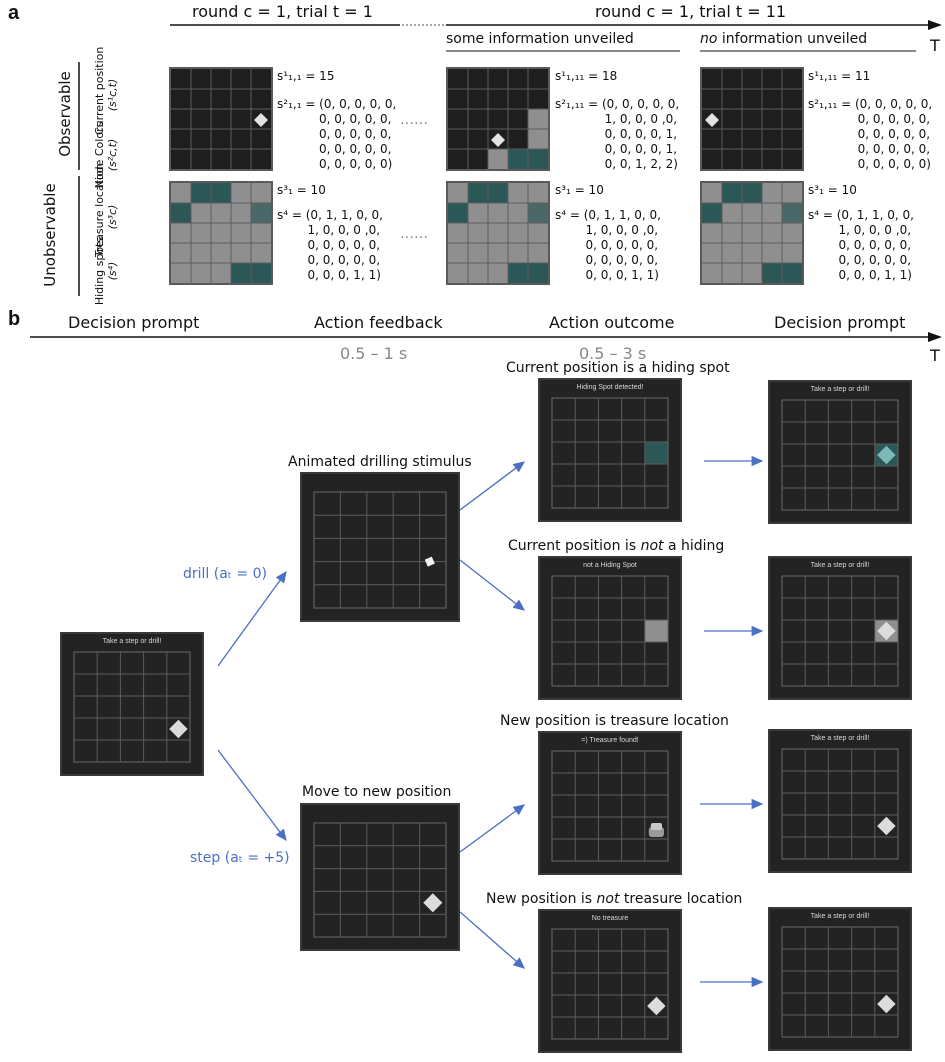 This screenshot has width=945, height=1062. What do you see at coordinates (840, 452) in the screenshot?
I see `screen-prompt-after-hiding: Take a step or drill!` at bounding box center [840, 452].